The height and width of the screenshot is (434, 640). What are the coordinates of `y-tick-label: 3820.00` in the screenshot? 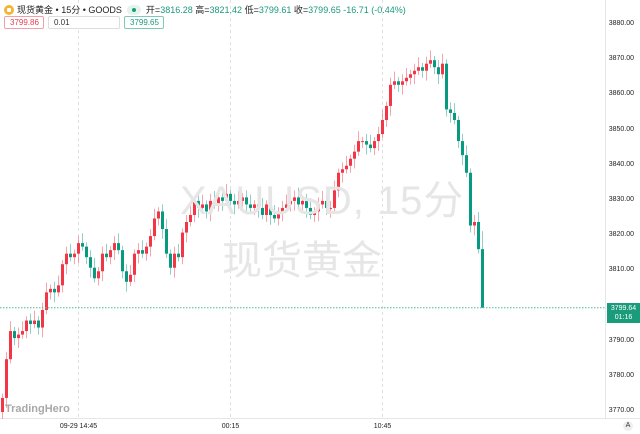 It's located at (621, 235).